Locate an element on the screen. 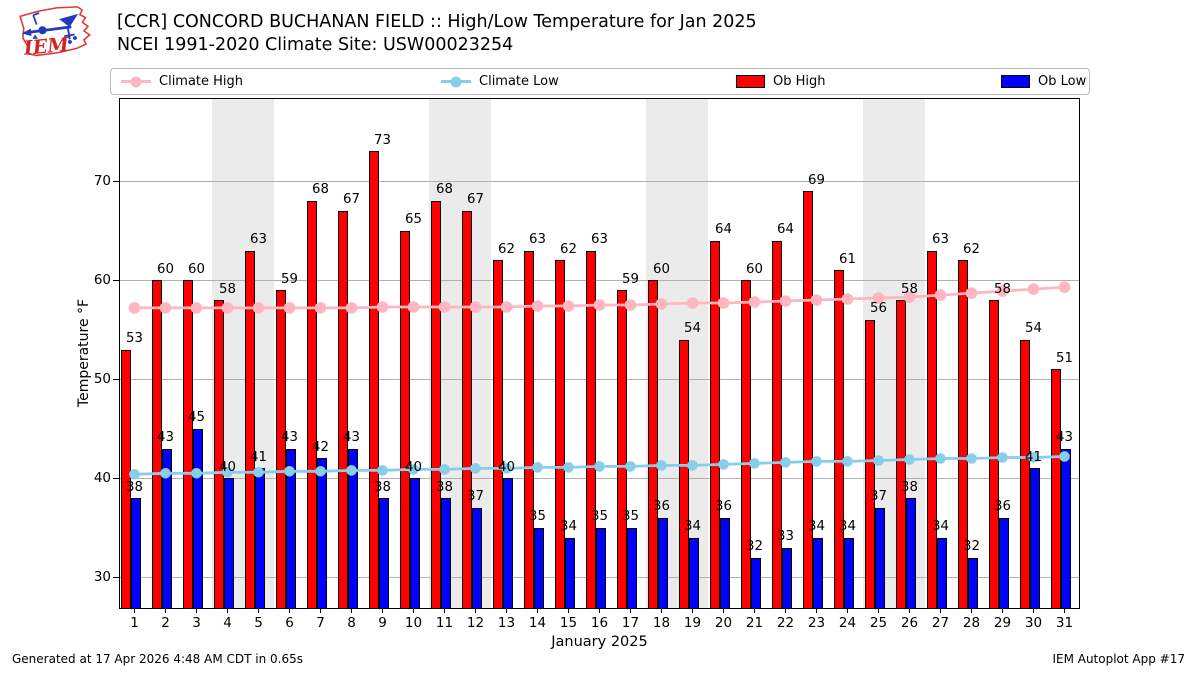 Image resolution: width=1200 pixels, height=675 pixels. ob-low-value: 42 is located at coordinates (320, 447).